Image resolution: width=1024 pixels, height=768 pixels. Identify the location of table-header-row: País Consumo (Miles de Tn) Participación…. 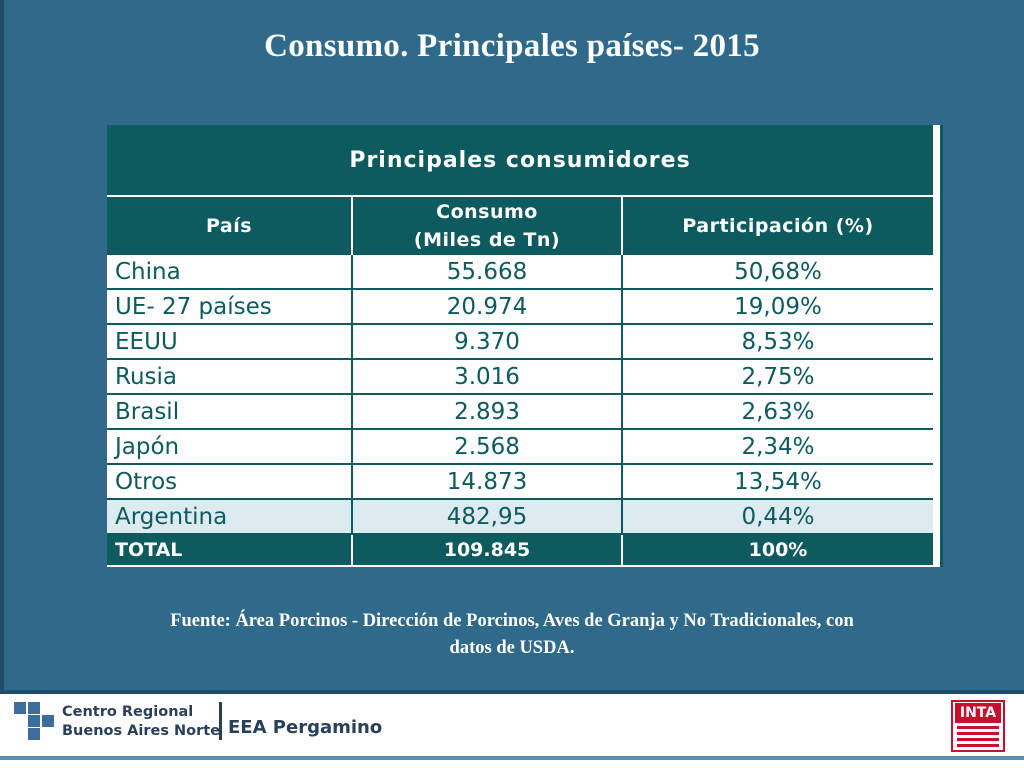
(520, 225).